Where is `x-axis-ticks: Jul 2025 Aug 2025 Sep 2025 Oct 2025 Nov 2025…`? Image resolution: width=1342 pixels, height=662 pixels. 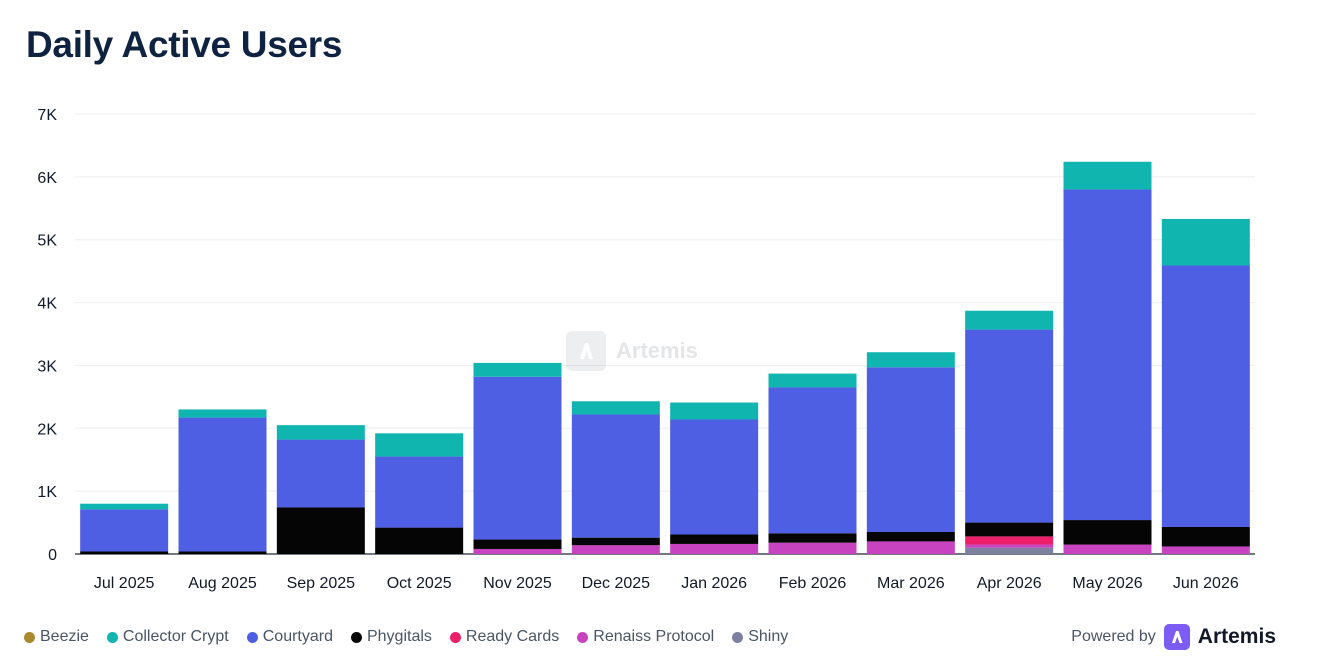 x-axis-ticks: Jul 2025 Aug 2025 Sep 2025 Oct 2025 Nov 2025… is located at coordinates (666, 583).